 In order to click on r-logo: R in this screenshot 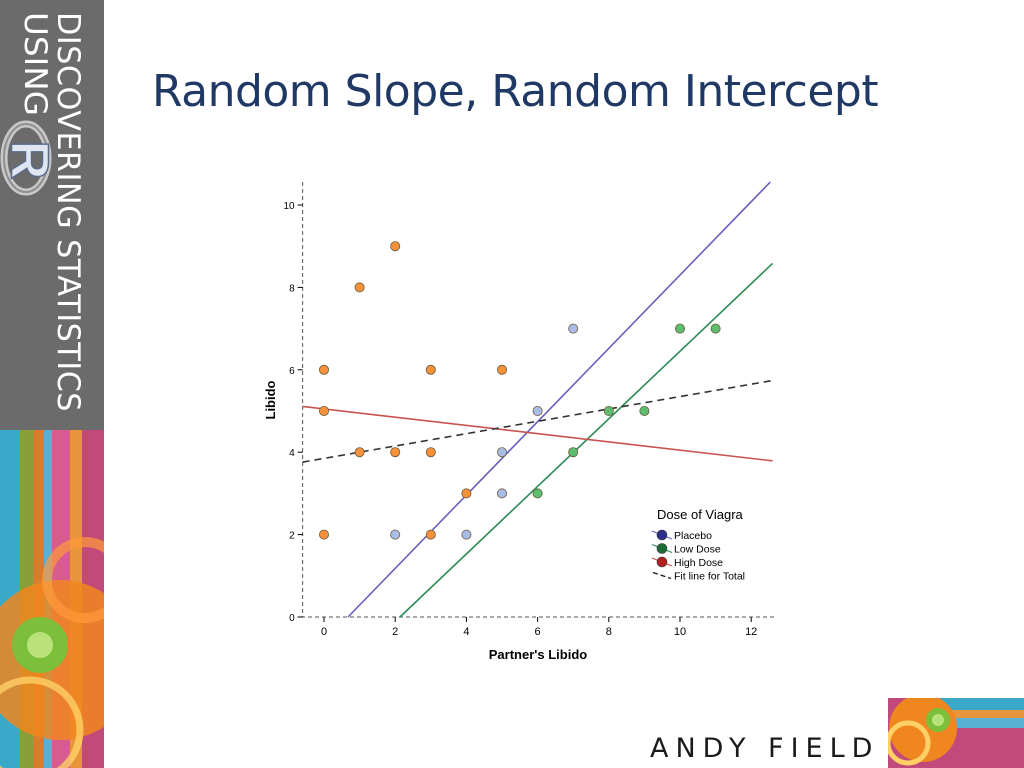, I will do `click(30, 158)`.